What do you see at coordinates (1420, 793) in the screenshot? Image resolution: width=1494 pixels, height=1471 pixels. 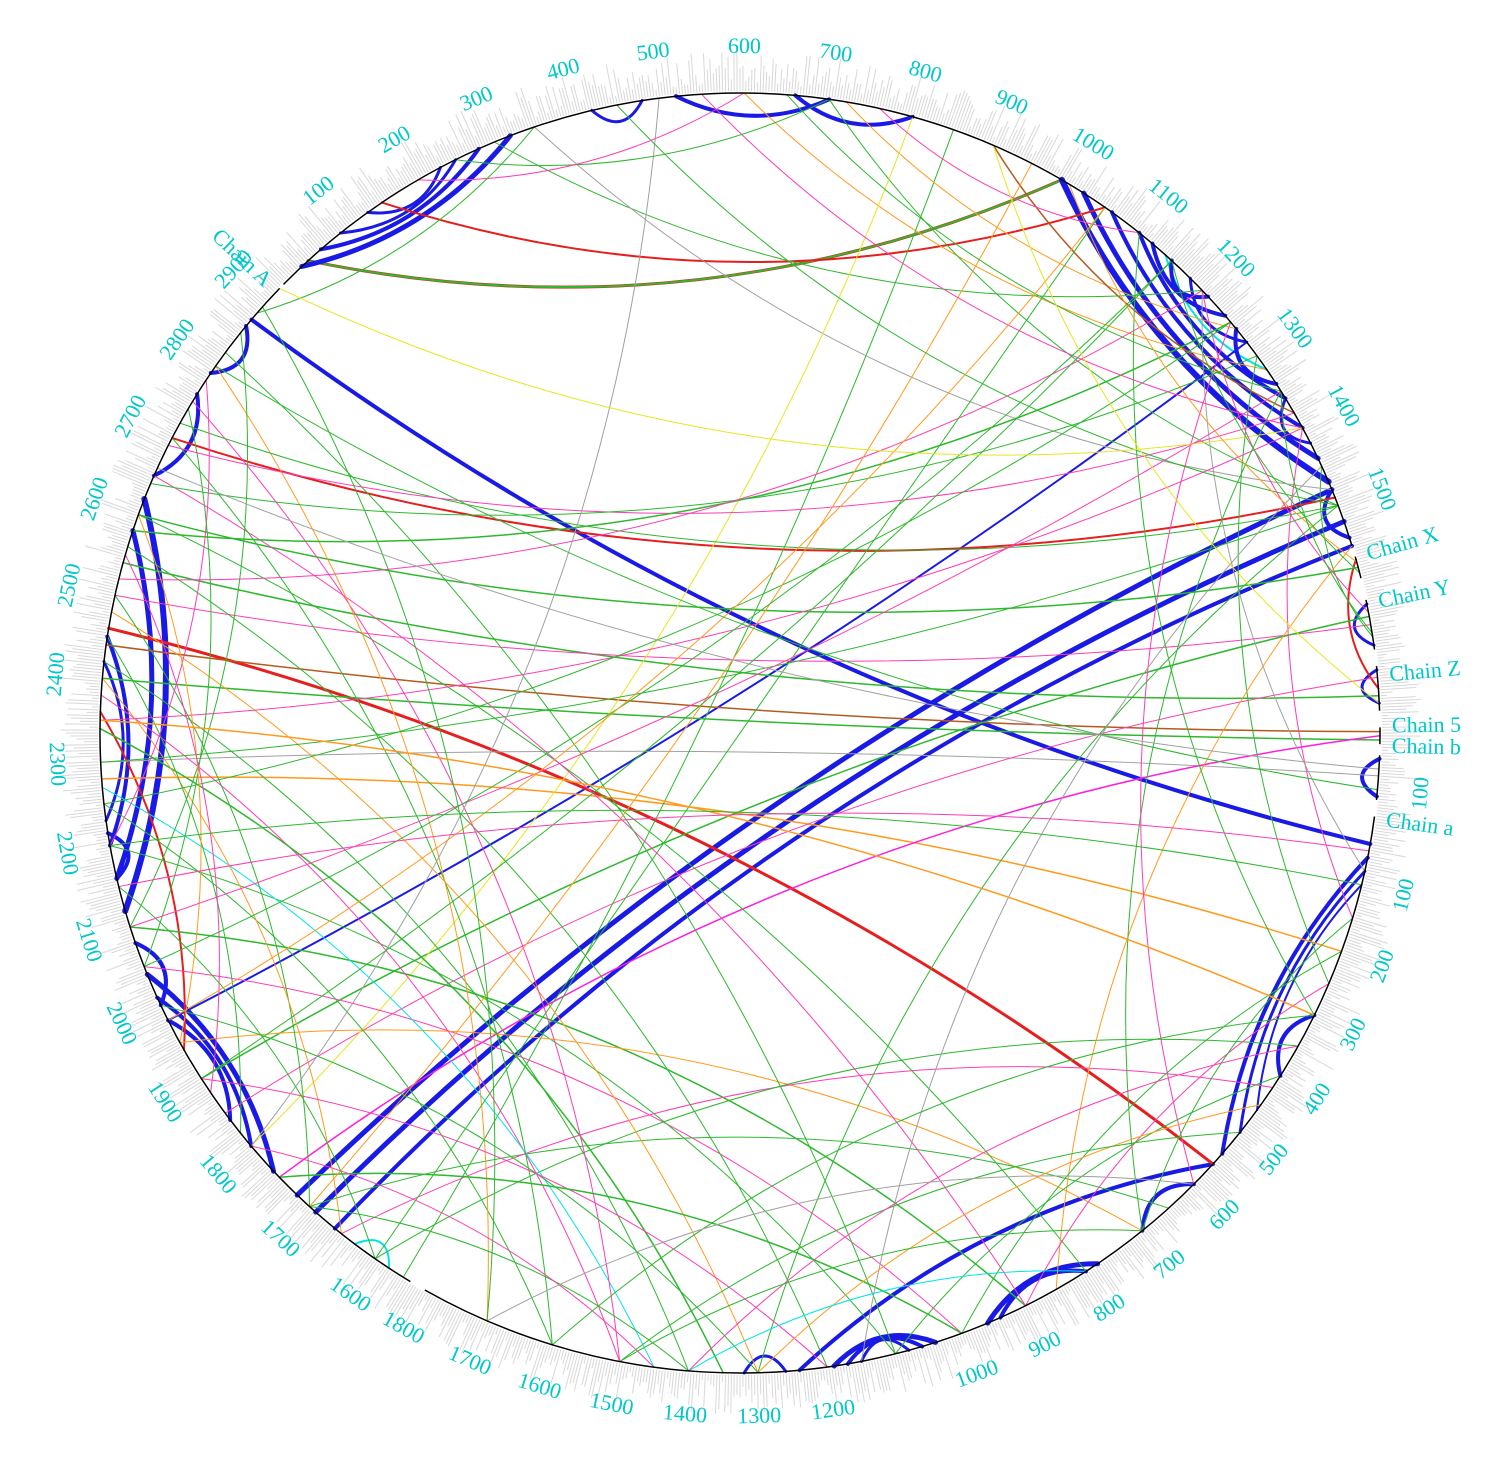 I see `tick-label: 100` at bounding box center [1420, 793].